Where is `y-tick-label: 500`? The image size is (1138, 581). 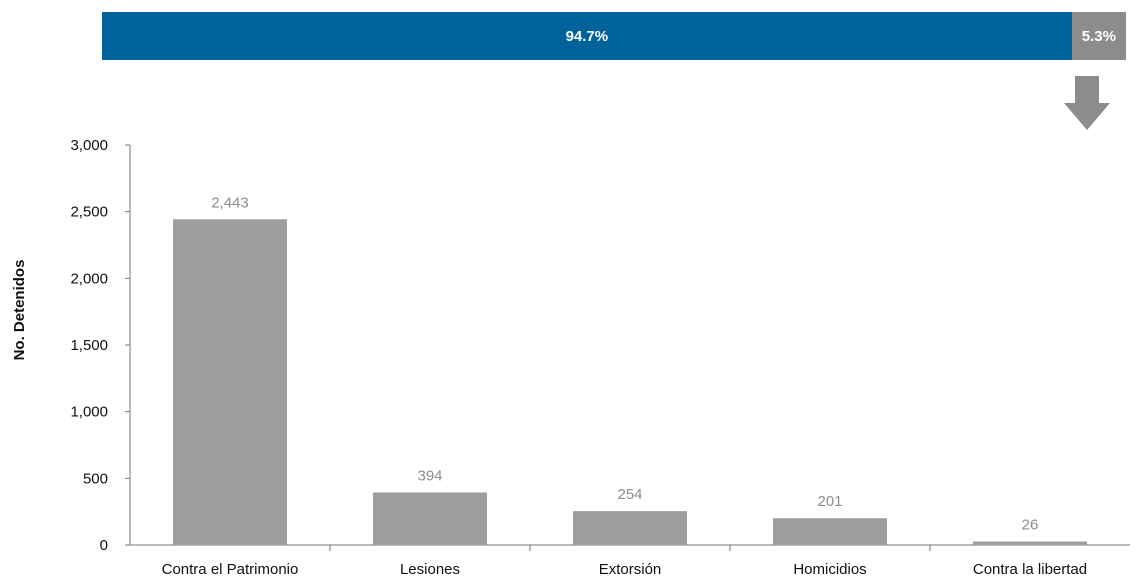
y-tick-label: 500 is located at coordinates (95, 478).